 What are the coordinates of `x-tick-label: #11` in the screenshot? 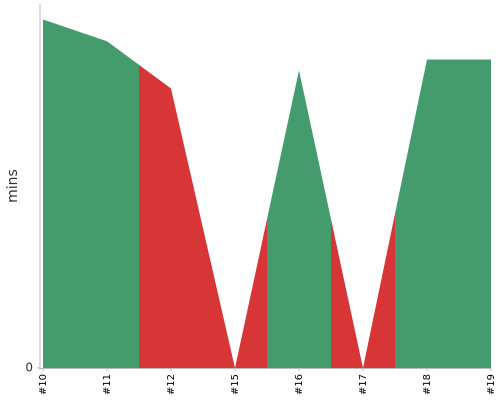 It's located at (107, 384).